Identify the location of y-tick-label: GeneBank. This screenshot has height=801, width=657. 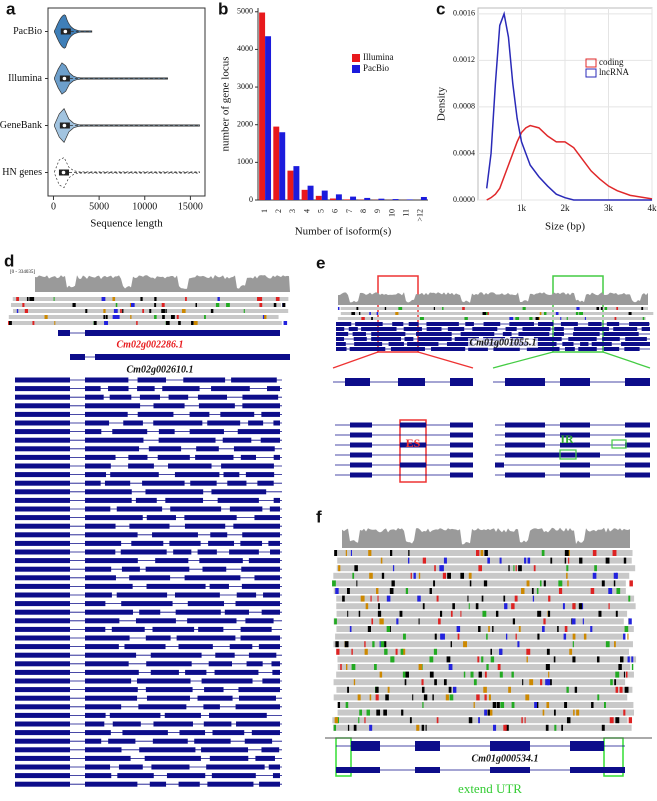
(21, 125).